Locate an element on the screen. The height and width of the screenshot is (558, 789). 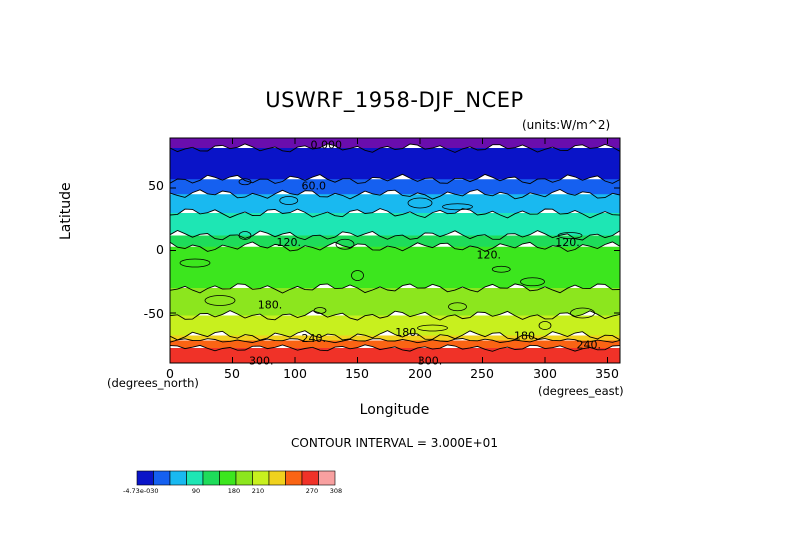
y-axis-label: Latitude is located at coordinates (66, 211).